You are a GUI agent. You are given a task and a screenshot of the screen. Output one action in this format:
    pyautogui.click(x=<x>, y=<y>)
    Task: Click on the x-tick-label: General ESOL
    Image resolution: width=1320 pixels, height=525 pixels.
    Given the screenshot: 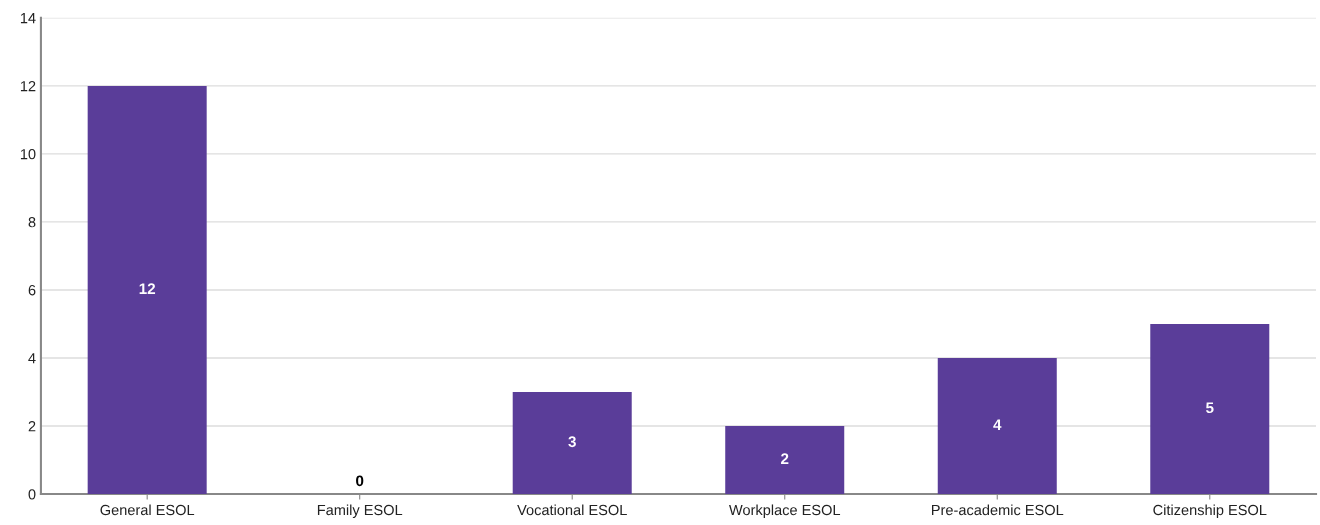 What is the action you would take?
    pyautogui.click(x=147, y=510)
    